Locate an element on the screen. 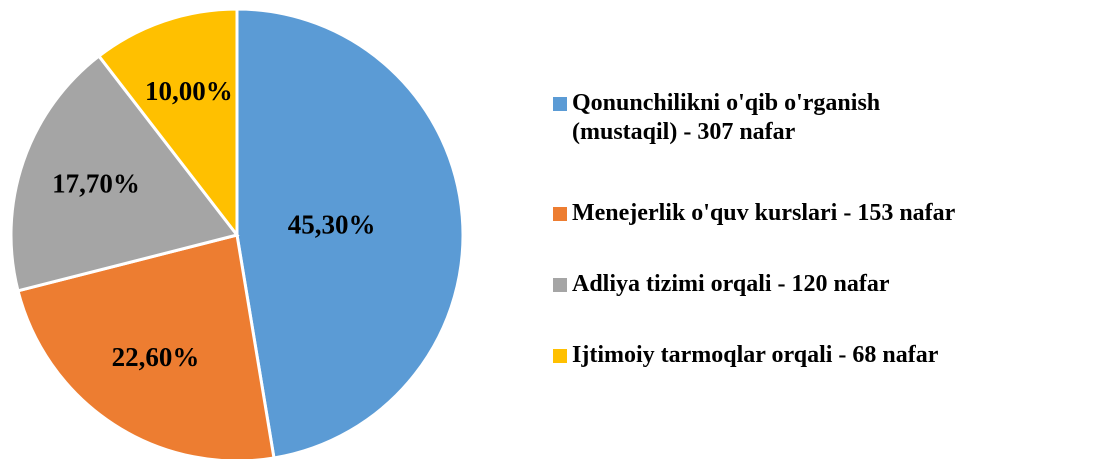  legend-label: Adliya tizimi orqali - 120 nafar is located at coordinates (731, 284).